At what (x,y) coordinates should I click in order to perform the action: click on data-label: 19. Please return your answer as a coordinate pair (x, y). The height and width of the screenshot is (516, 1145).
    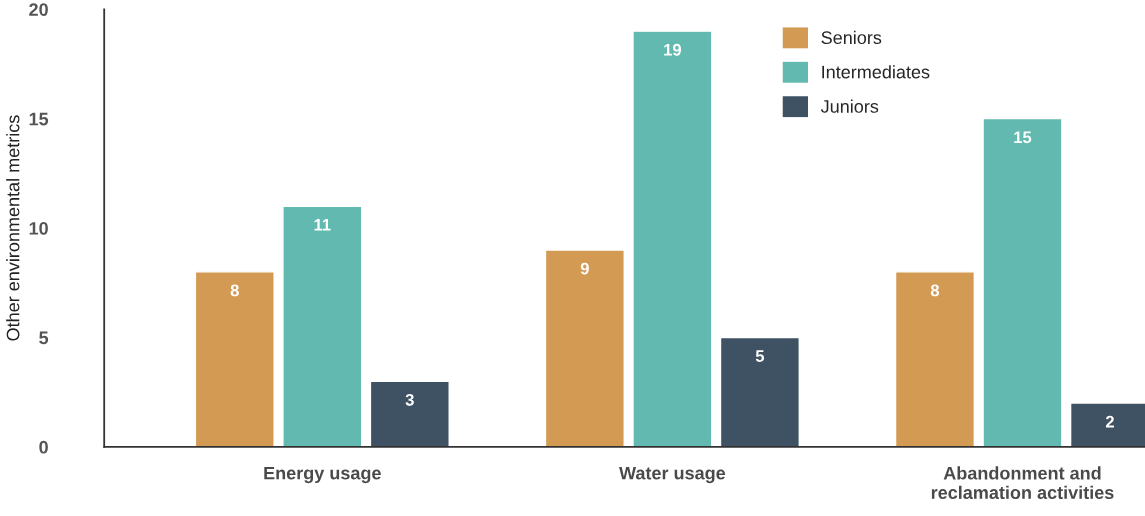
    Looking at the image, I should click on (673, 49).